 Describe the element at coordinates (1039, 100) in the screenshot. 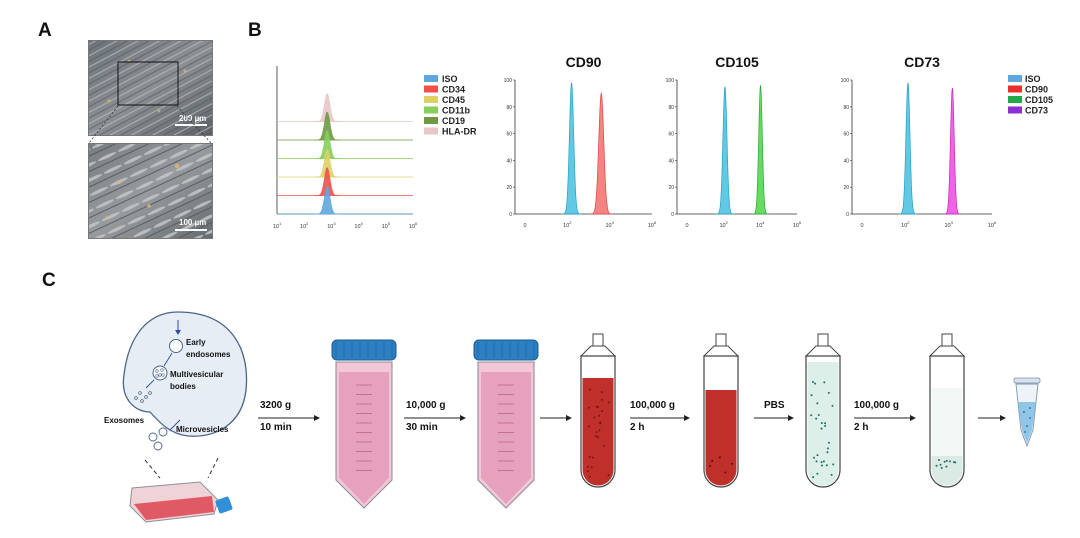

I see `marker-legend-label: CD105` at that location.